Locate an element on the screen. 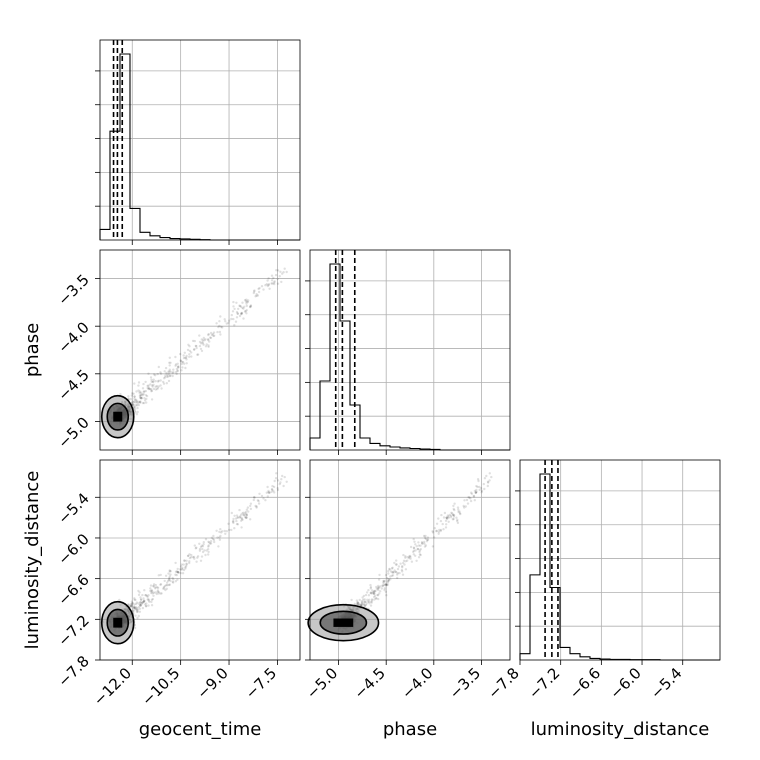  contour-outer is located at coordinates (117, 416).